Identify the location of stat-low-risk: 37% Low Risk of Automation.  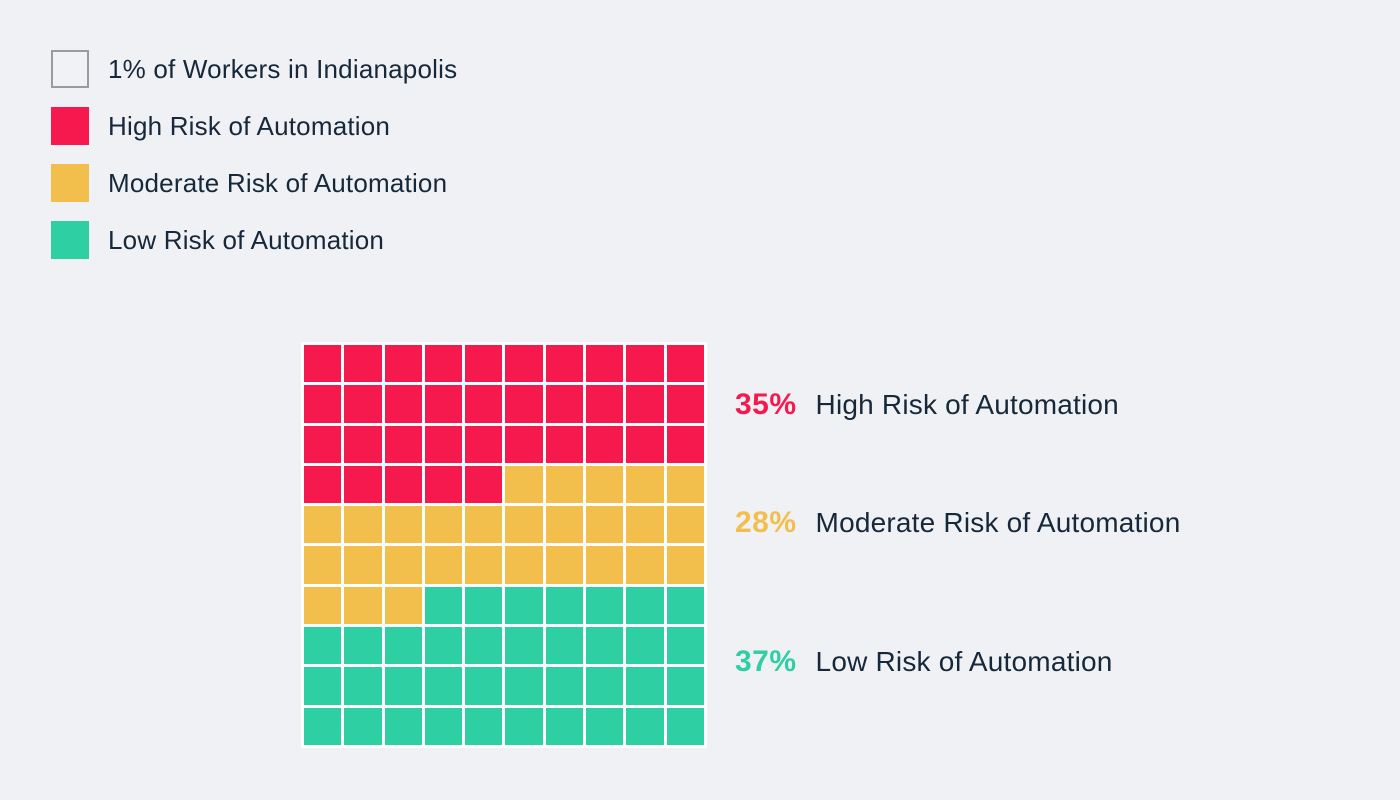
(924, 662).